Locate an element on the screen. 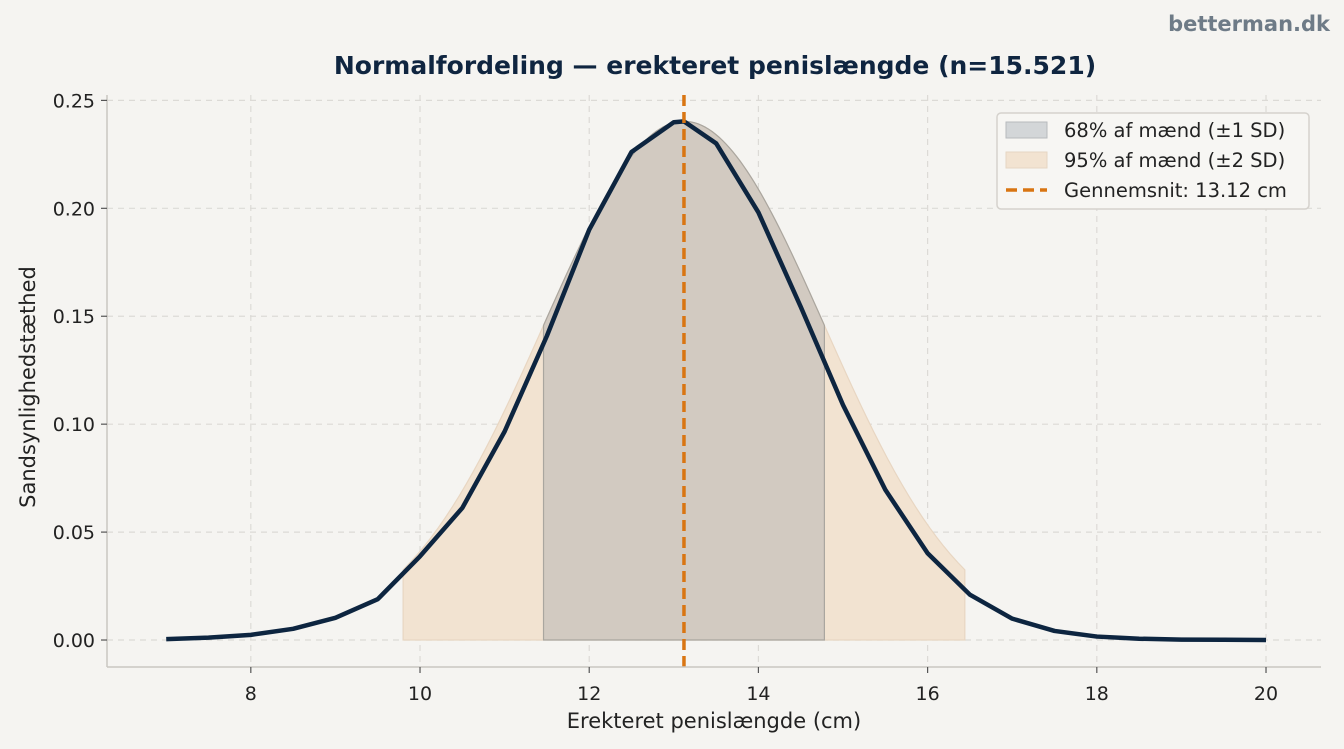 Image resolution: width=1344 pixels, height=749 pixels. y-tick-label: 0.15 is located at coordinates (74, 317).